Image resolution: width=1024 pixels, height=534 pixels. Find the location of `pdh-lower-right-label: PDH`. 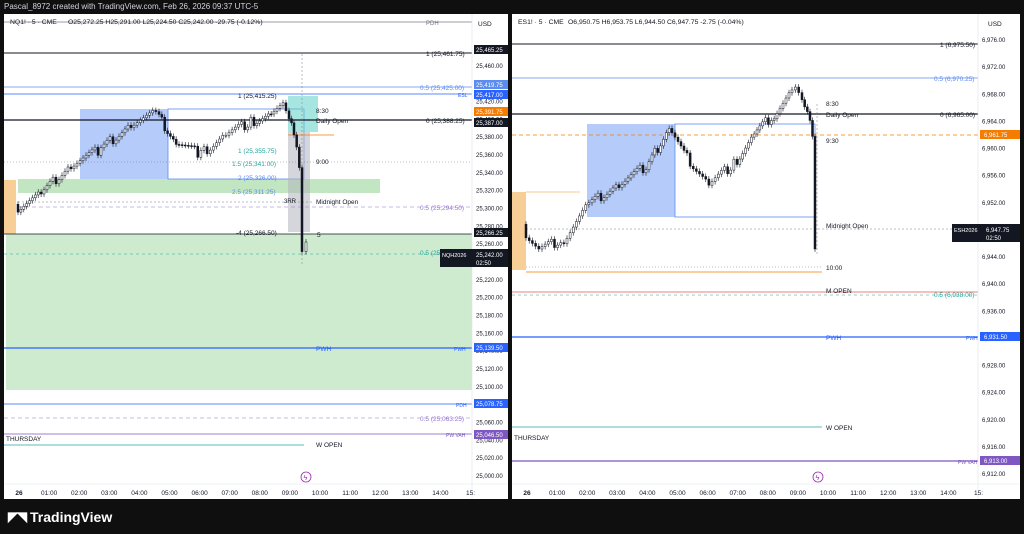

pdh-lower-right-label: PDH is located at coordinates (461, 406).